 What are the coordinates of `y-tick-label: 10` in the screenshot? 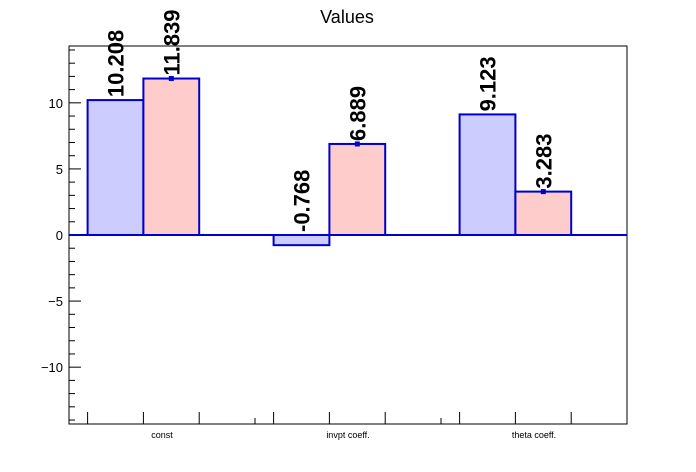 It's located at (56, 103).